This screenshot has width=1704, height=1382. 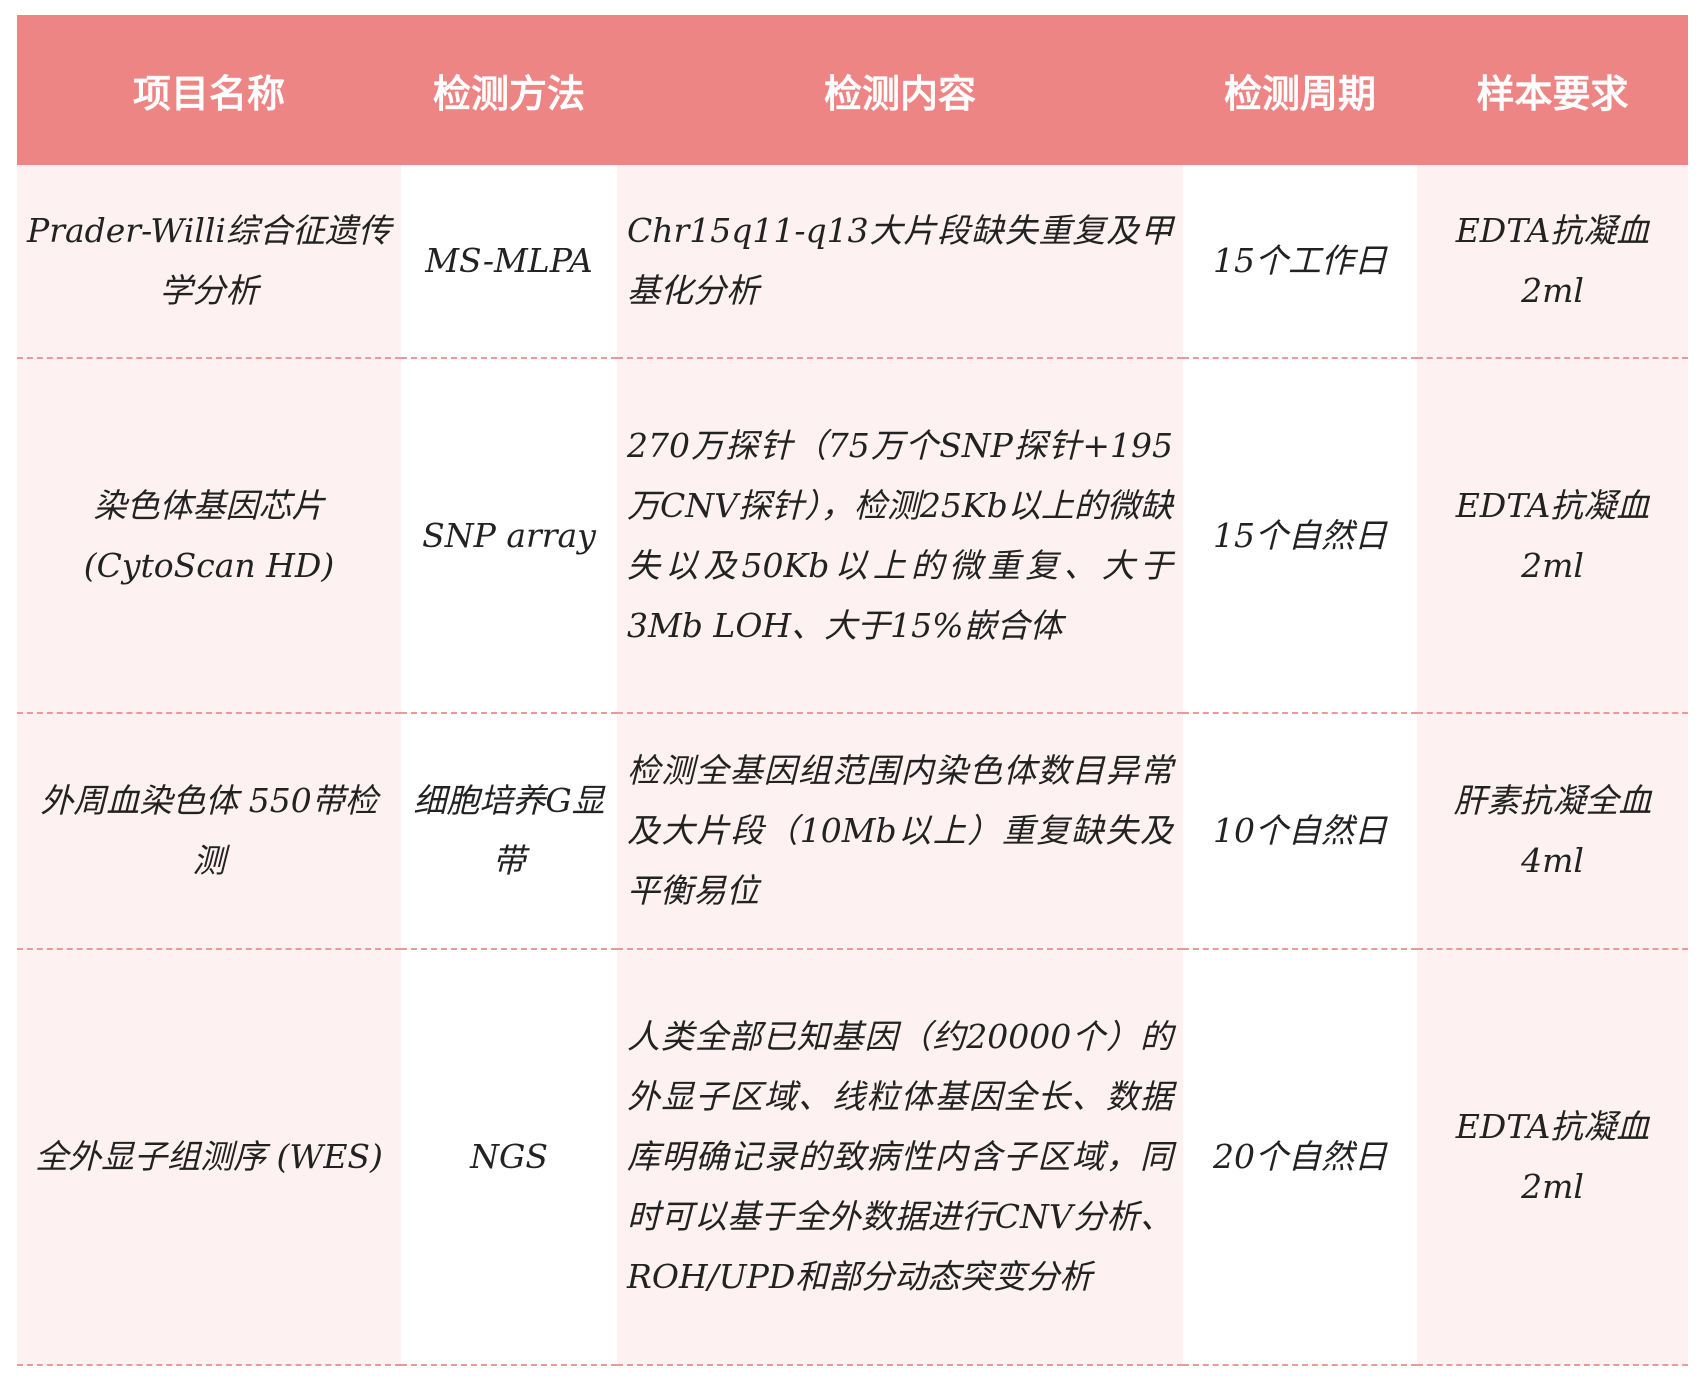 What do you see at coordinates (900, 831) in the screenshot?
I see `content: 检测全基因组范围内染色体数目异常及大片段（10Mb以上）重复缺失及平衡易位` at bounding box center [900, 831].